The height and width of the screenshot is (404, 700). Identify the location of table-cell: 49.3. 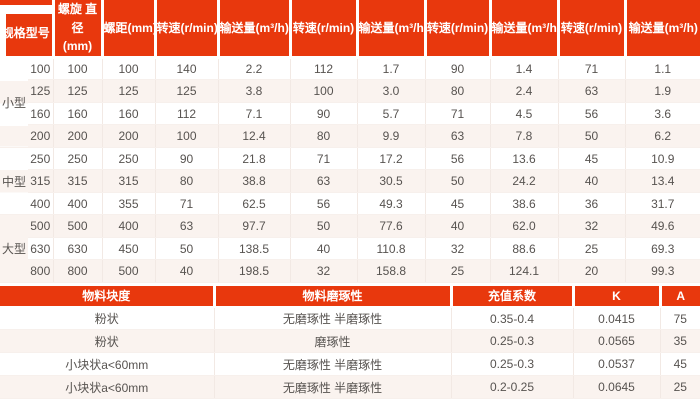
(391, 204).